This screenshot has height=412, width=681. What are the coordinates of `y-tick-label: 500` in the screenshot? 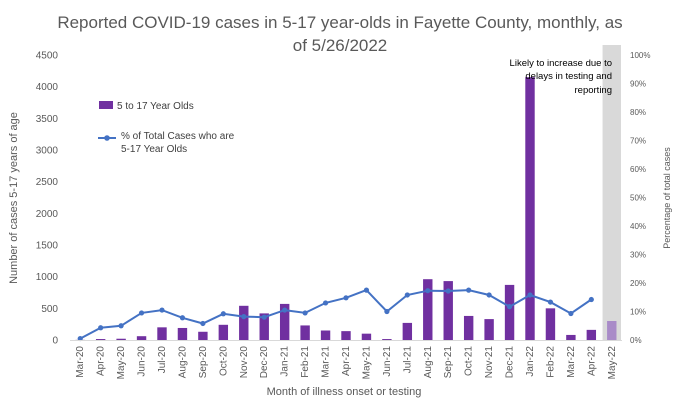 It's located at (49, 309).